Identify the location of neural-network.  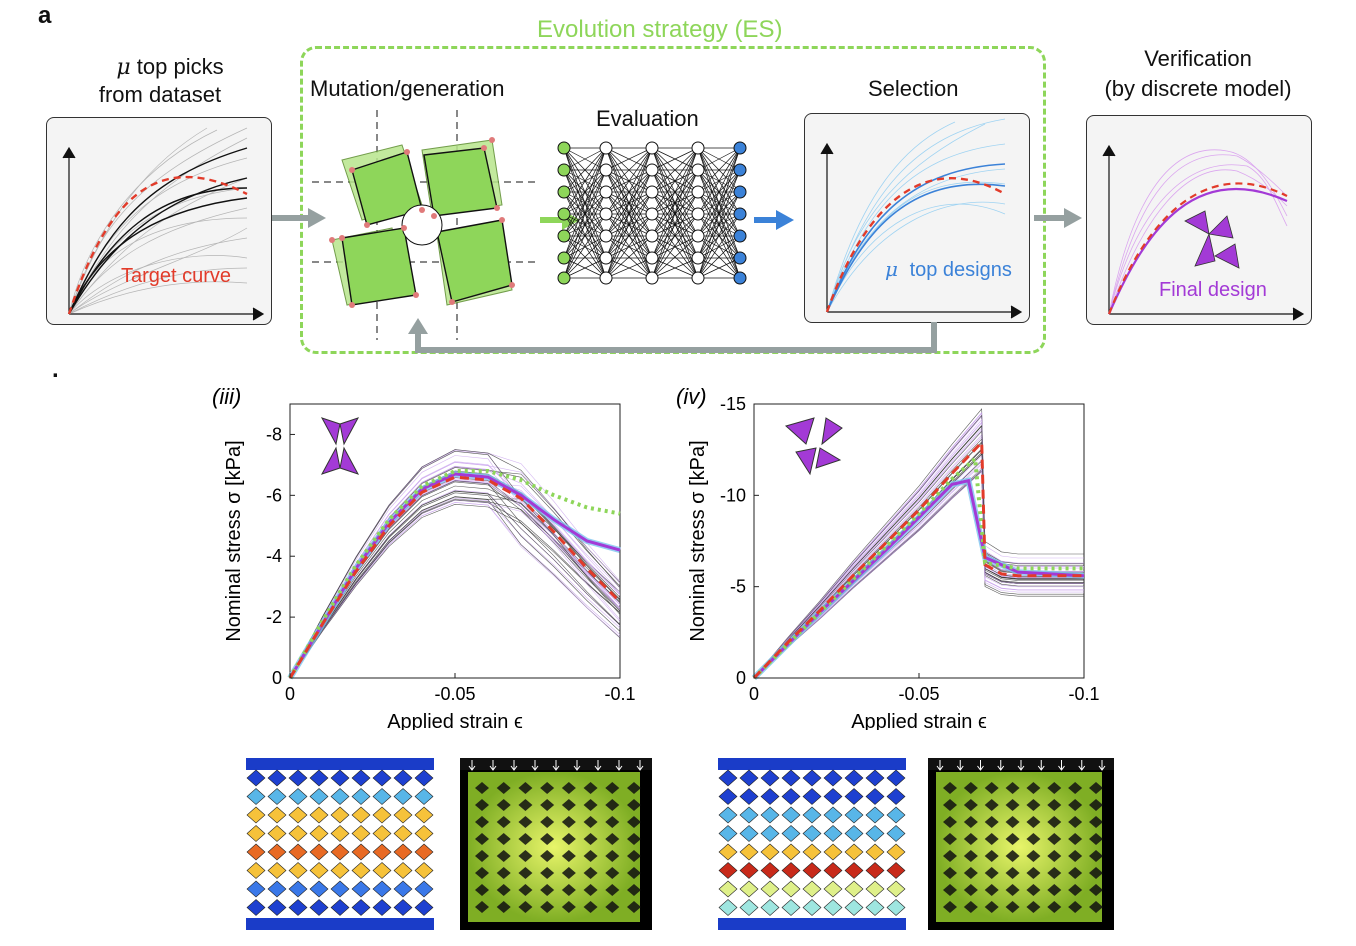
(652, 213).